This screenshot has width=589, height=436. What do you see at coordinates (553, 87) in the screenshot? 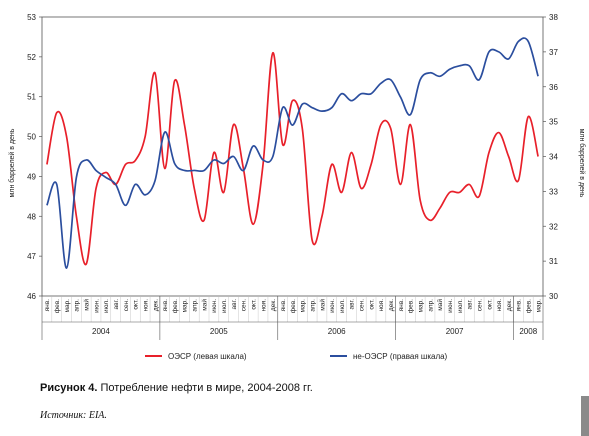
I see `right-tick-label: 36` at bounding box center [553, 87].